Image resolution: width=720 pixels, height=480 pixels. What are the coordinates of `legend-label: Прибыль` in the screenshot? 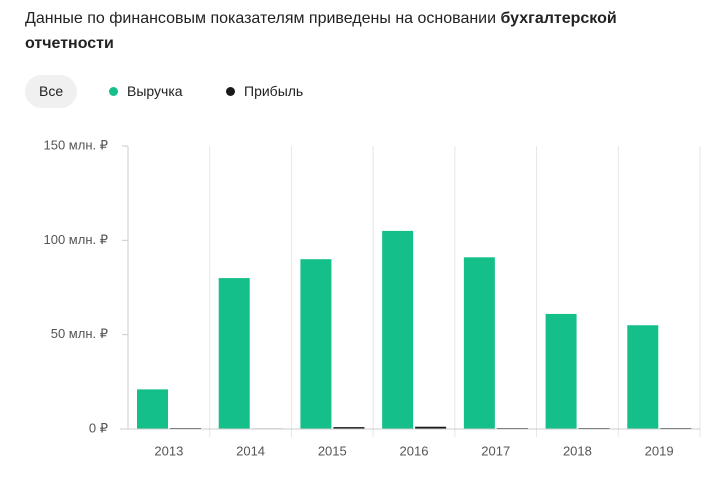 It's located at (274, 91).